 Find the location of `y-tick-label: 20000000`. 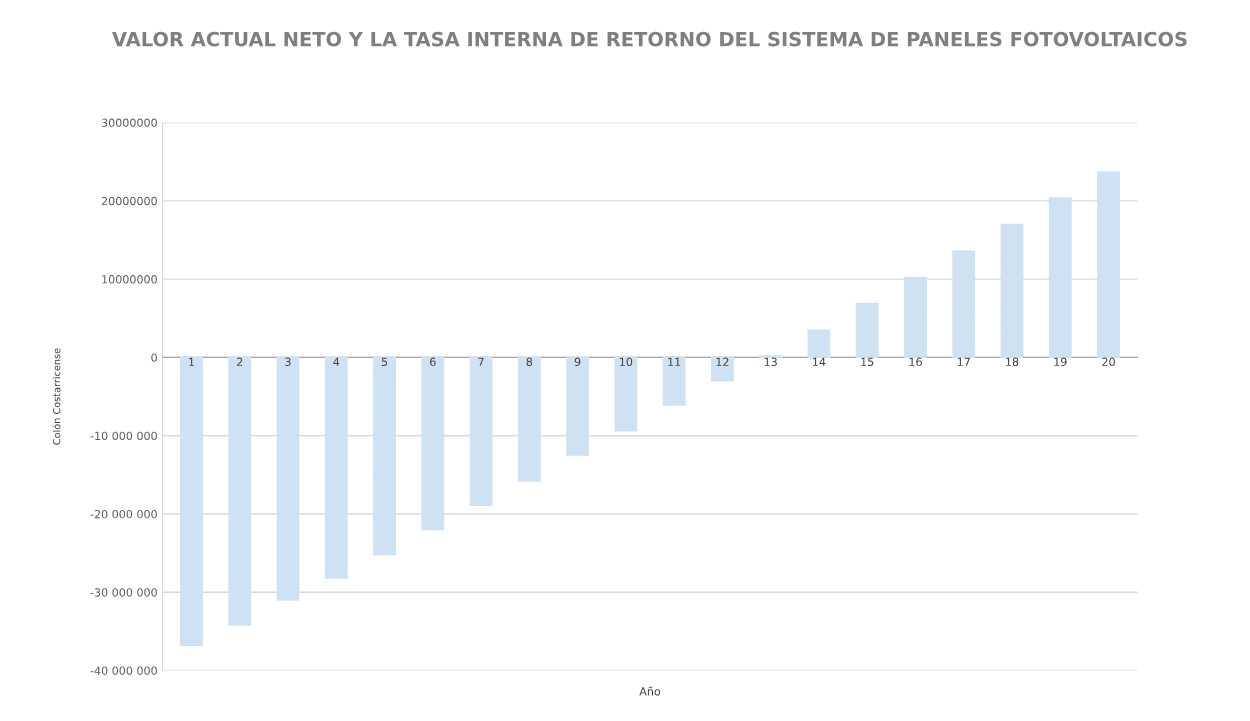

y-tick-label: 20000000 is located at coordinates (129, 201).